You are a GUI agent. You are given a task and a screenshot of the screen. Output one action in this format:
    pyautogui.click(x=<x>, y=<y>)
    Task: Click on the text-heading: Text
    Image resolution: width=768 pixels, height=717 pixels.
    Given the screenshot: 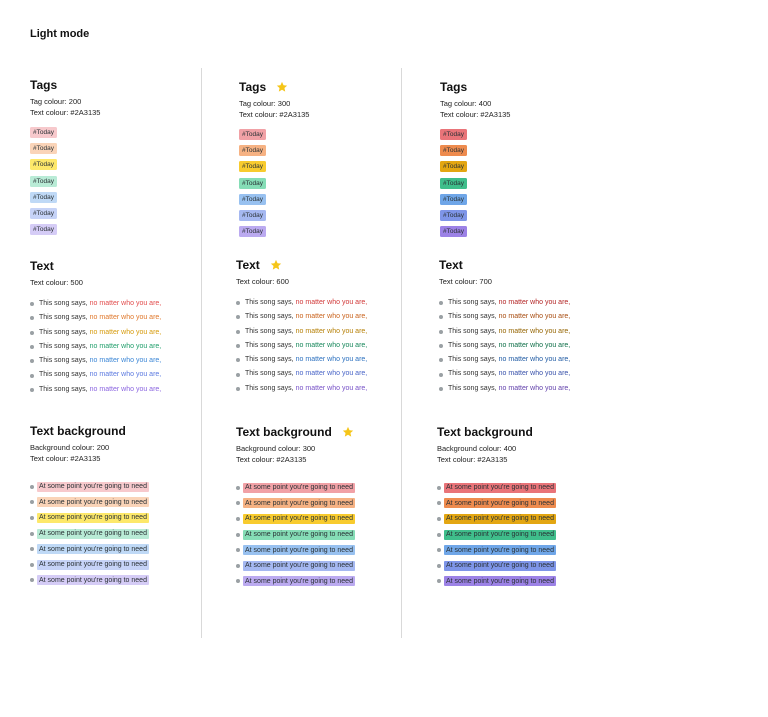 What is the action you would take?
    pyautogui.click(x=42, y=266)
    